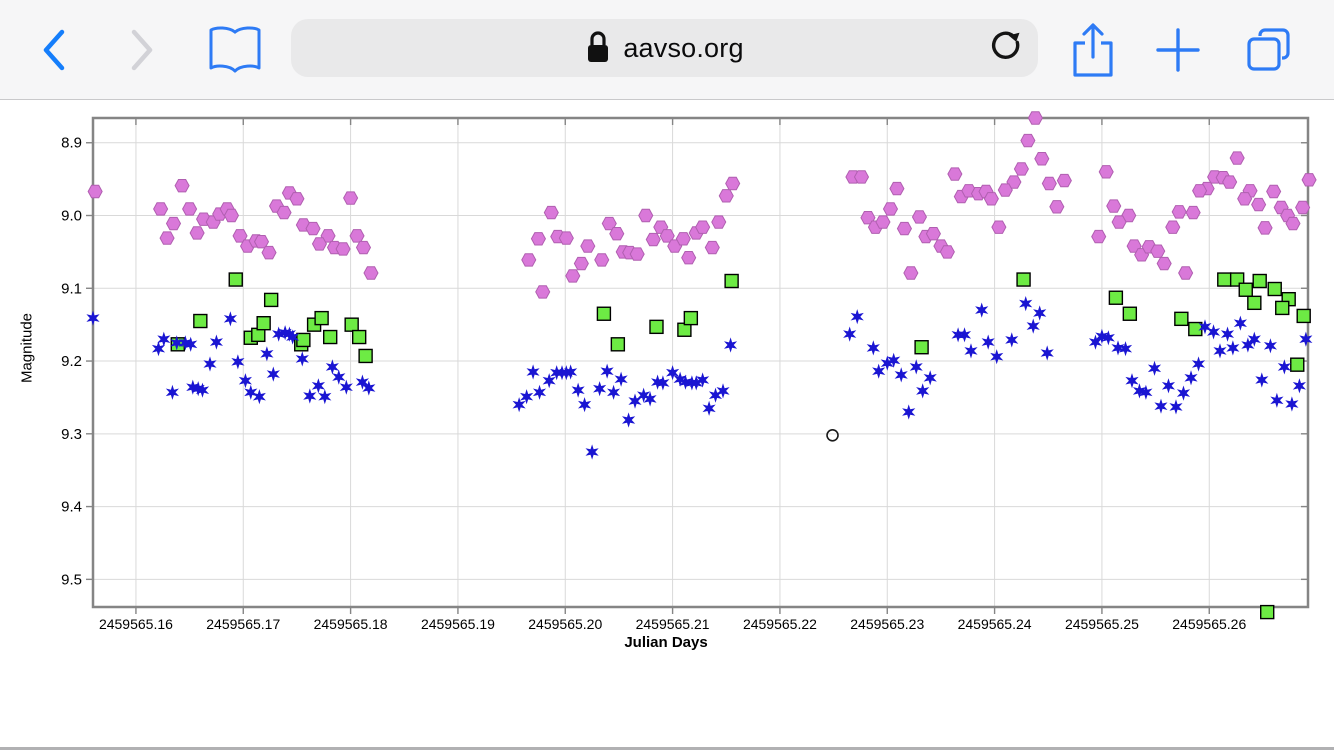 This screenshot has width=1334, height=750. I want to click on new-tab-button, so click(1178, 49).